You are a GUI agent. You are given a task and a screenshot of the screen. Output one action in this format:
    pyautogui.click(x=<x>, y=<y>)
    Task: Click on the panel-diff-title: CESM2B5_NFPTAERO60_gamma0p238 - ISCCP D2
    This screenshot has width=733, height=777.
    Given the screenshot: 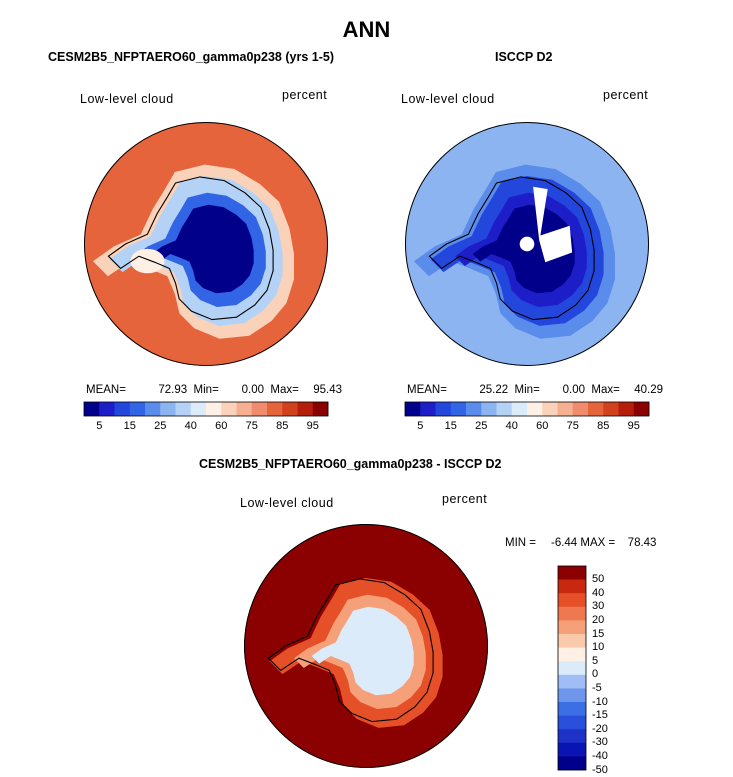 What is the action you would take?
    pyautogui.click(x=350, y=464)
    